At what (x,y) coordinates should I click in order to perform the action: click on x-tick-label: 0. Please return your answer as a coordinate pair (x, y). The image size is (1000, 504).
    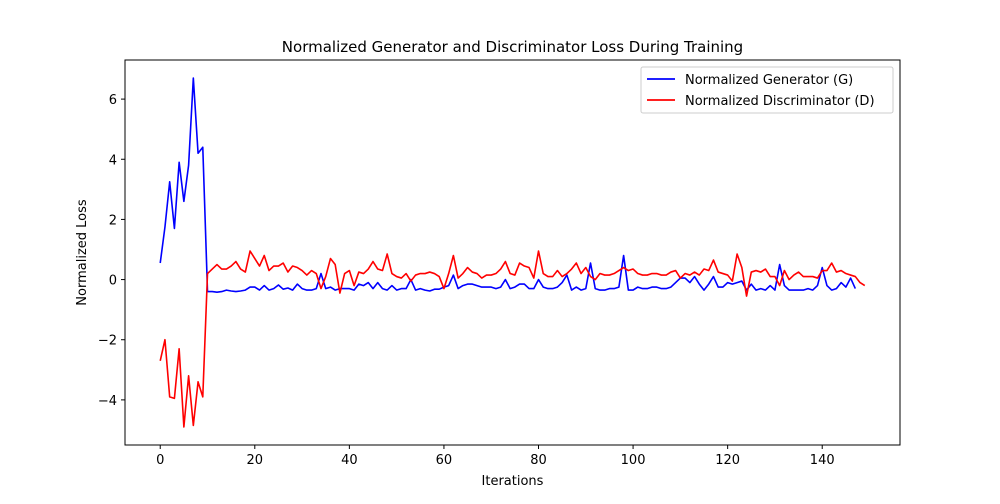
    Looking at the image, I should click on (160, 460).